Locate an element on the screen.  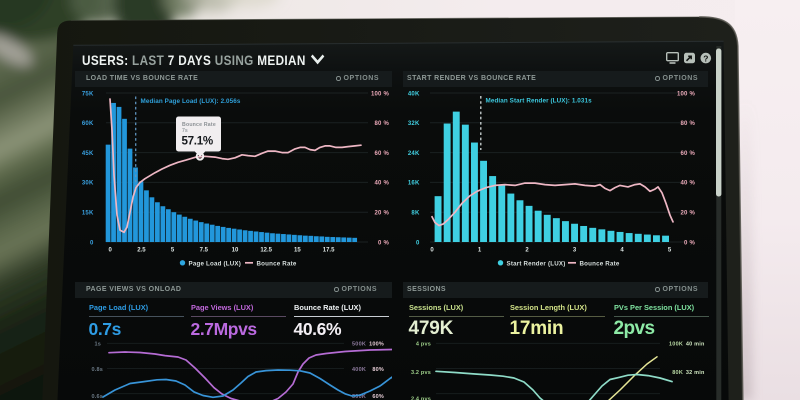
svg-text: 0.8s is located at coordinates (97, 370).